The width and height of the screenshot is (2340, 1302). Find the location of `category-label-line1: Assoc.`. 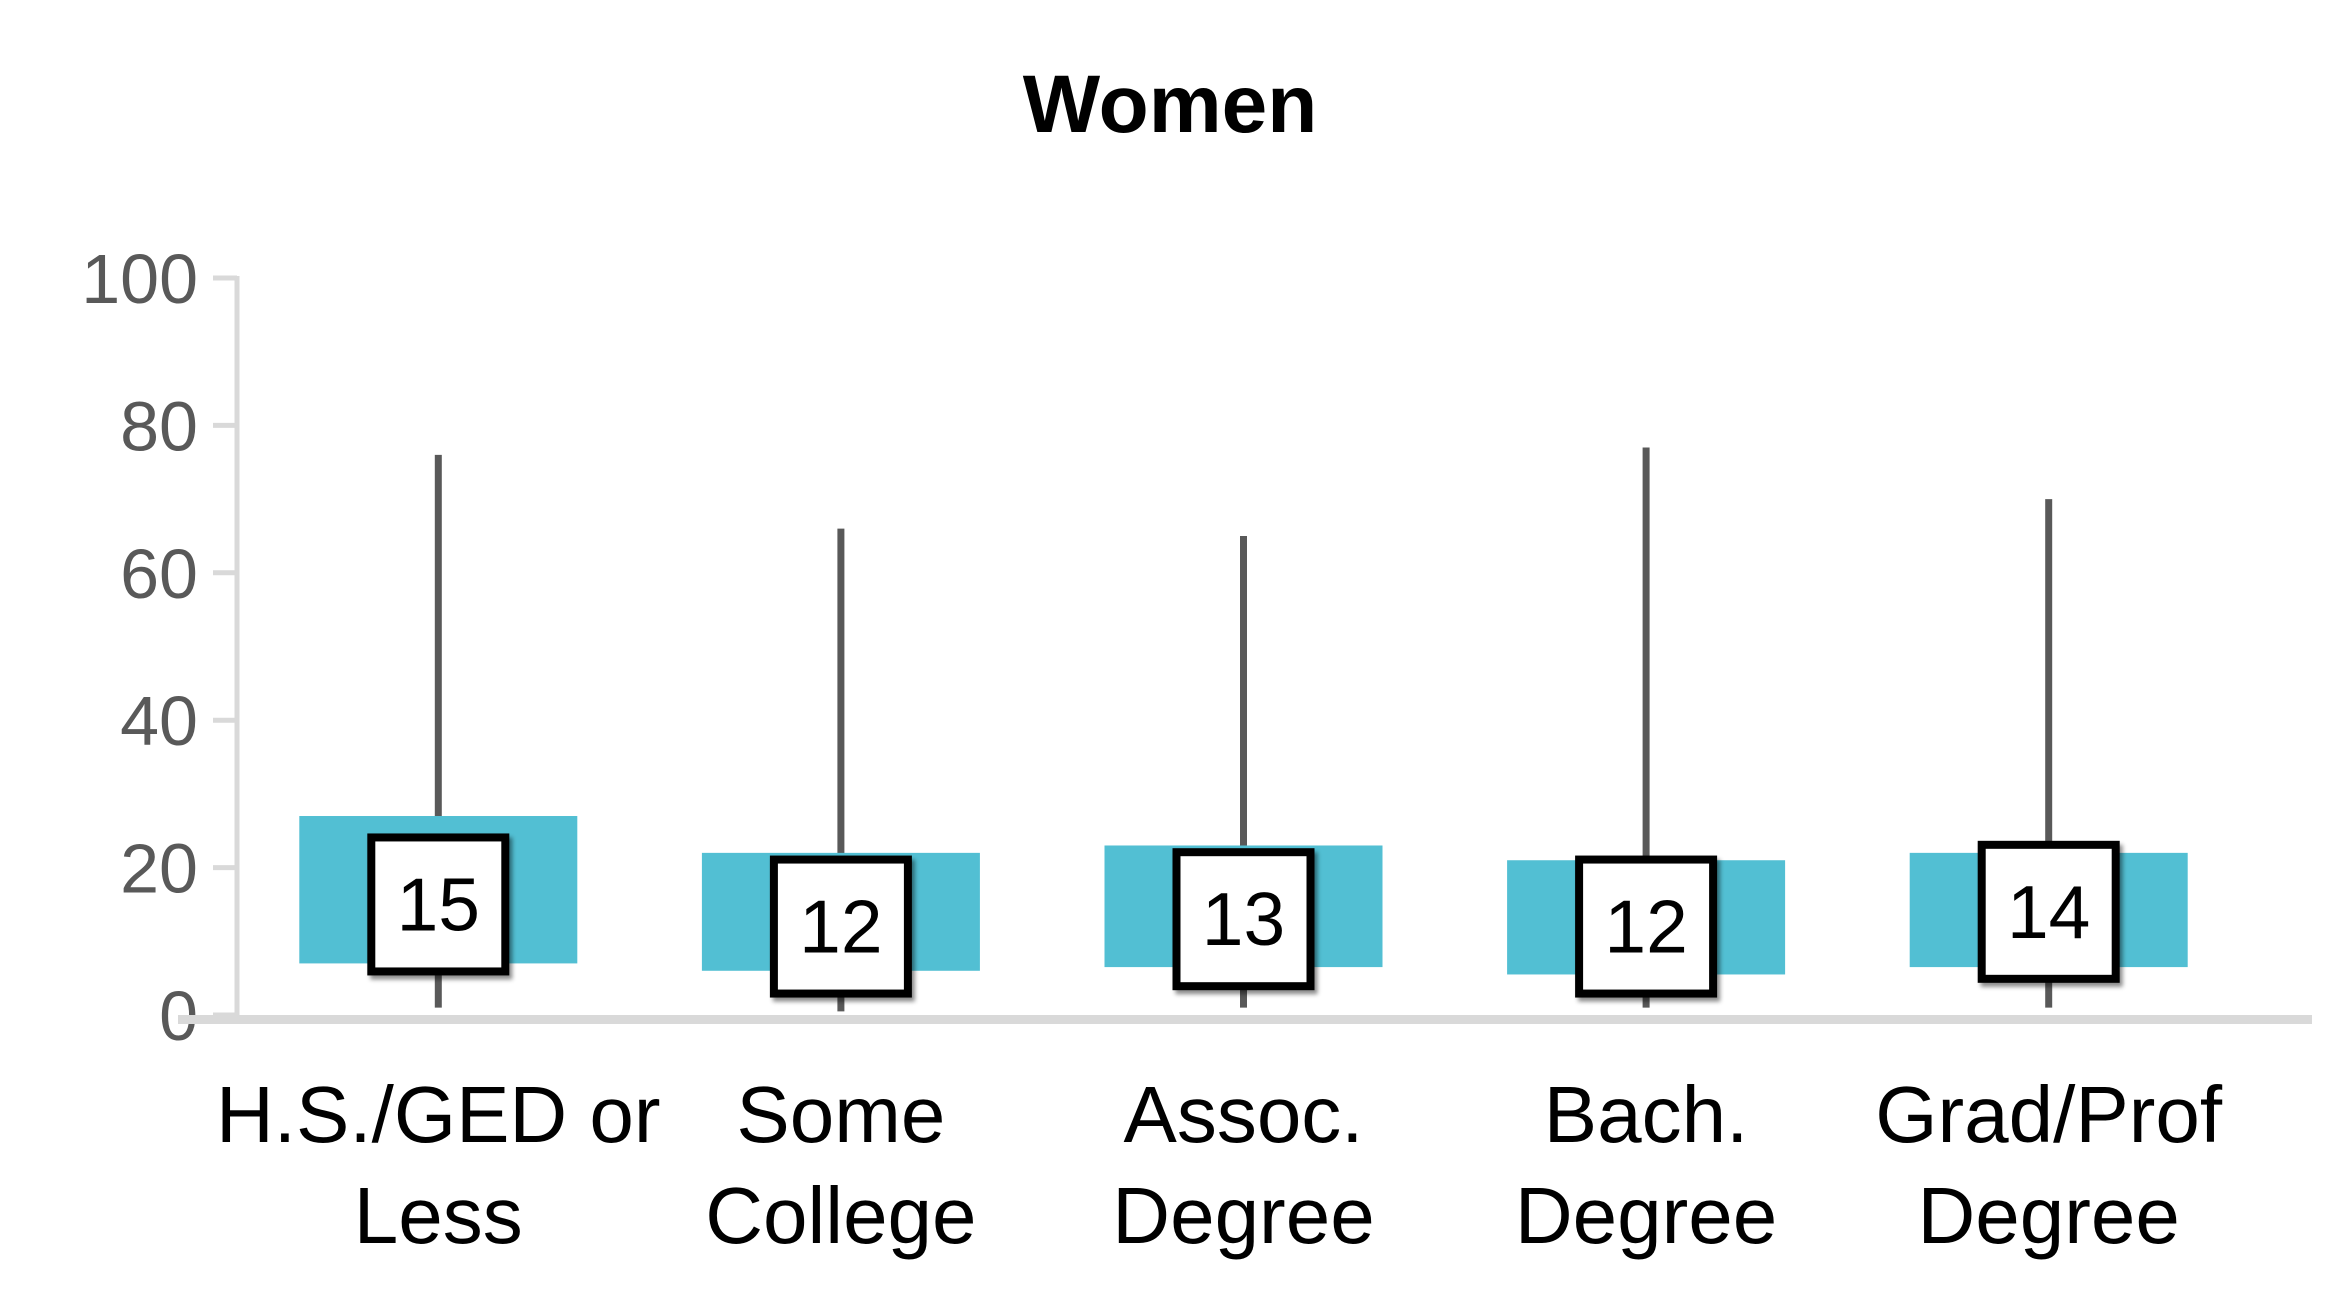

category-label-line1: Assoc. is located at coordinates (1243, 1114).